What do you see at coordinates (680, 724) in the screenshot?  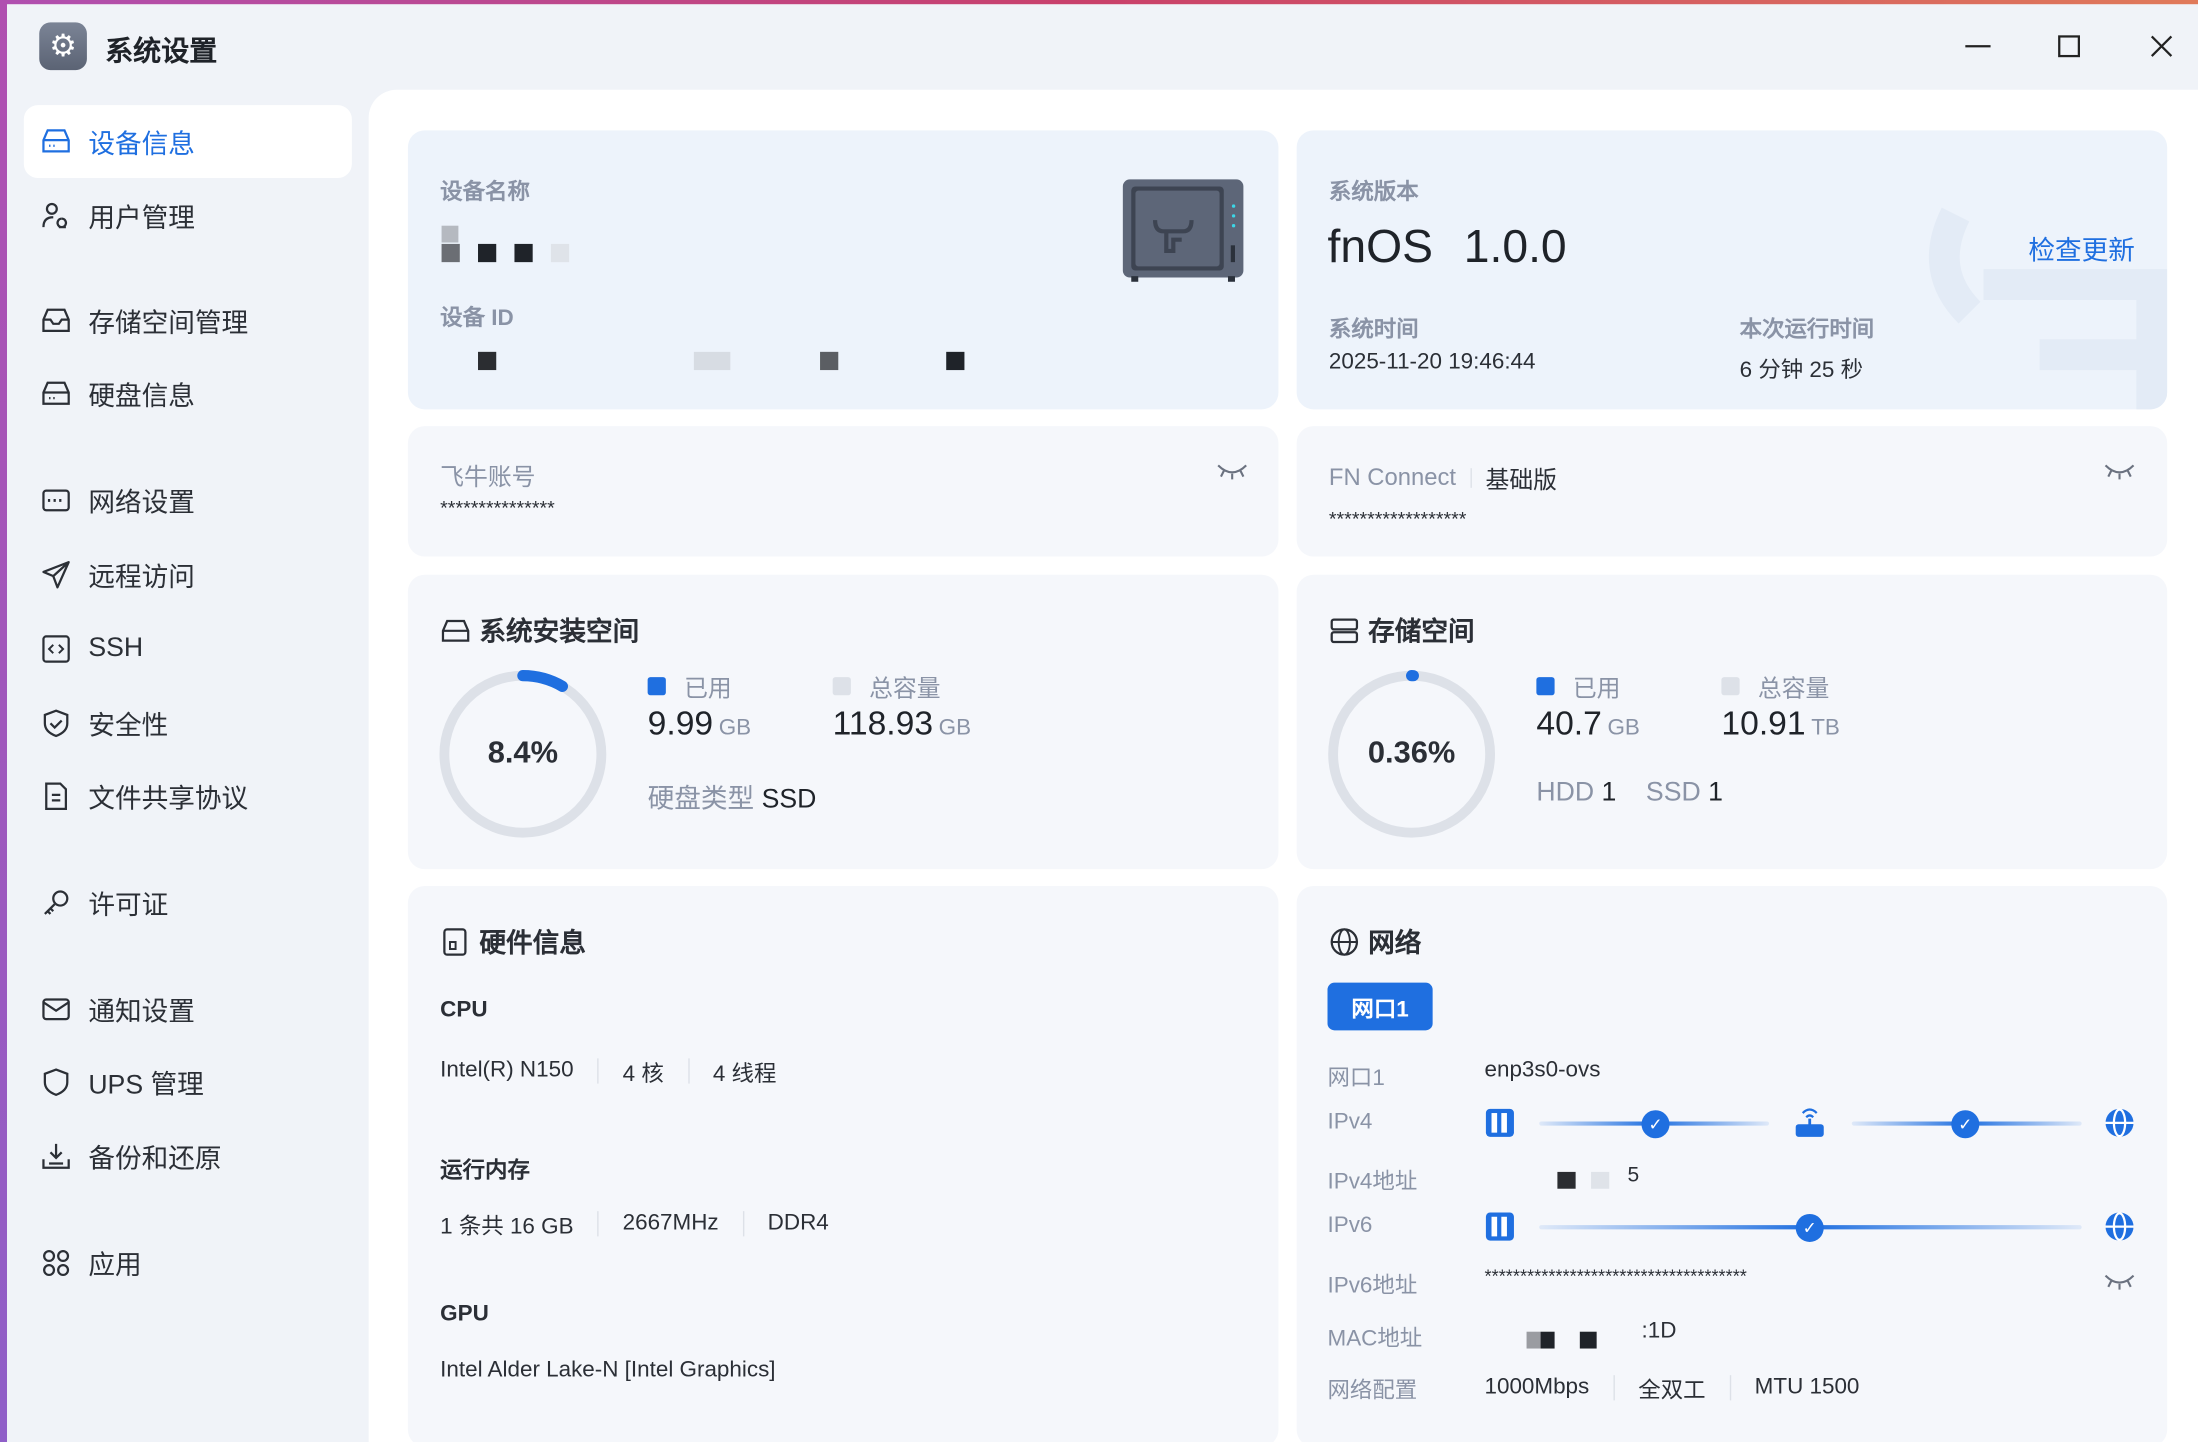 I see `value: 9.99` at bounding box center [680, 724].